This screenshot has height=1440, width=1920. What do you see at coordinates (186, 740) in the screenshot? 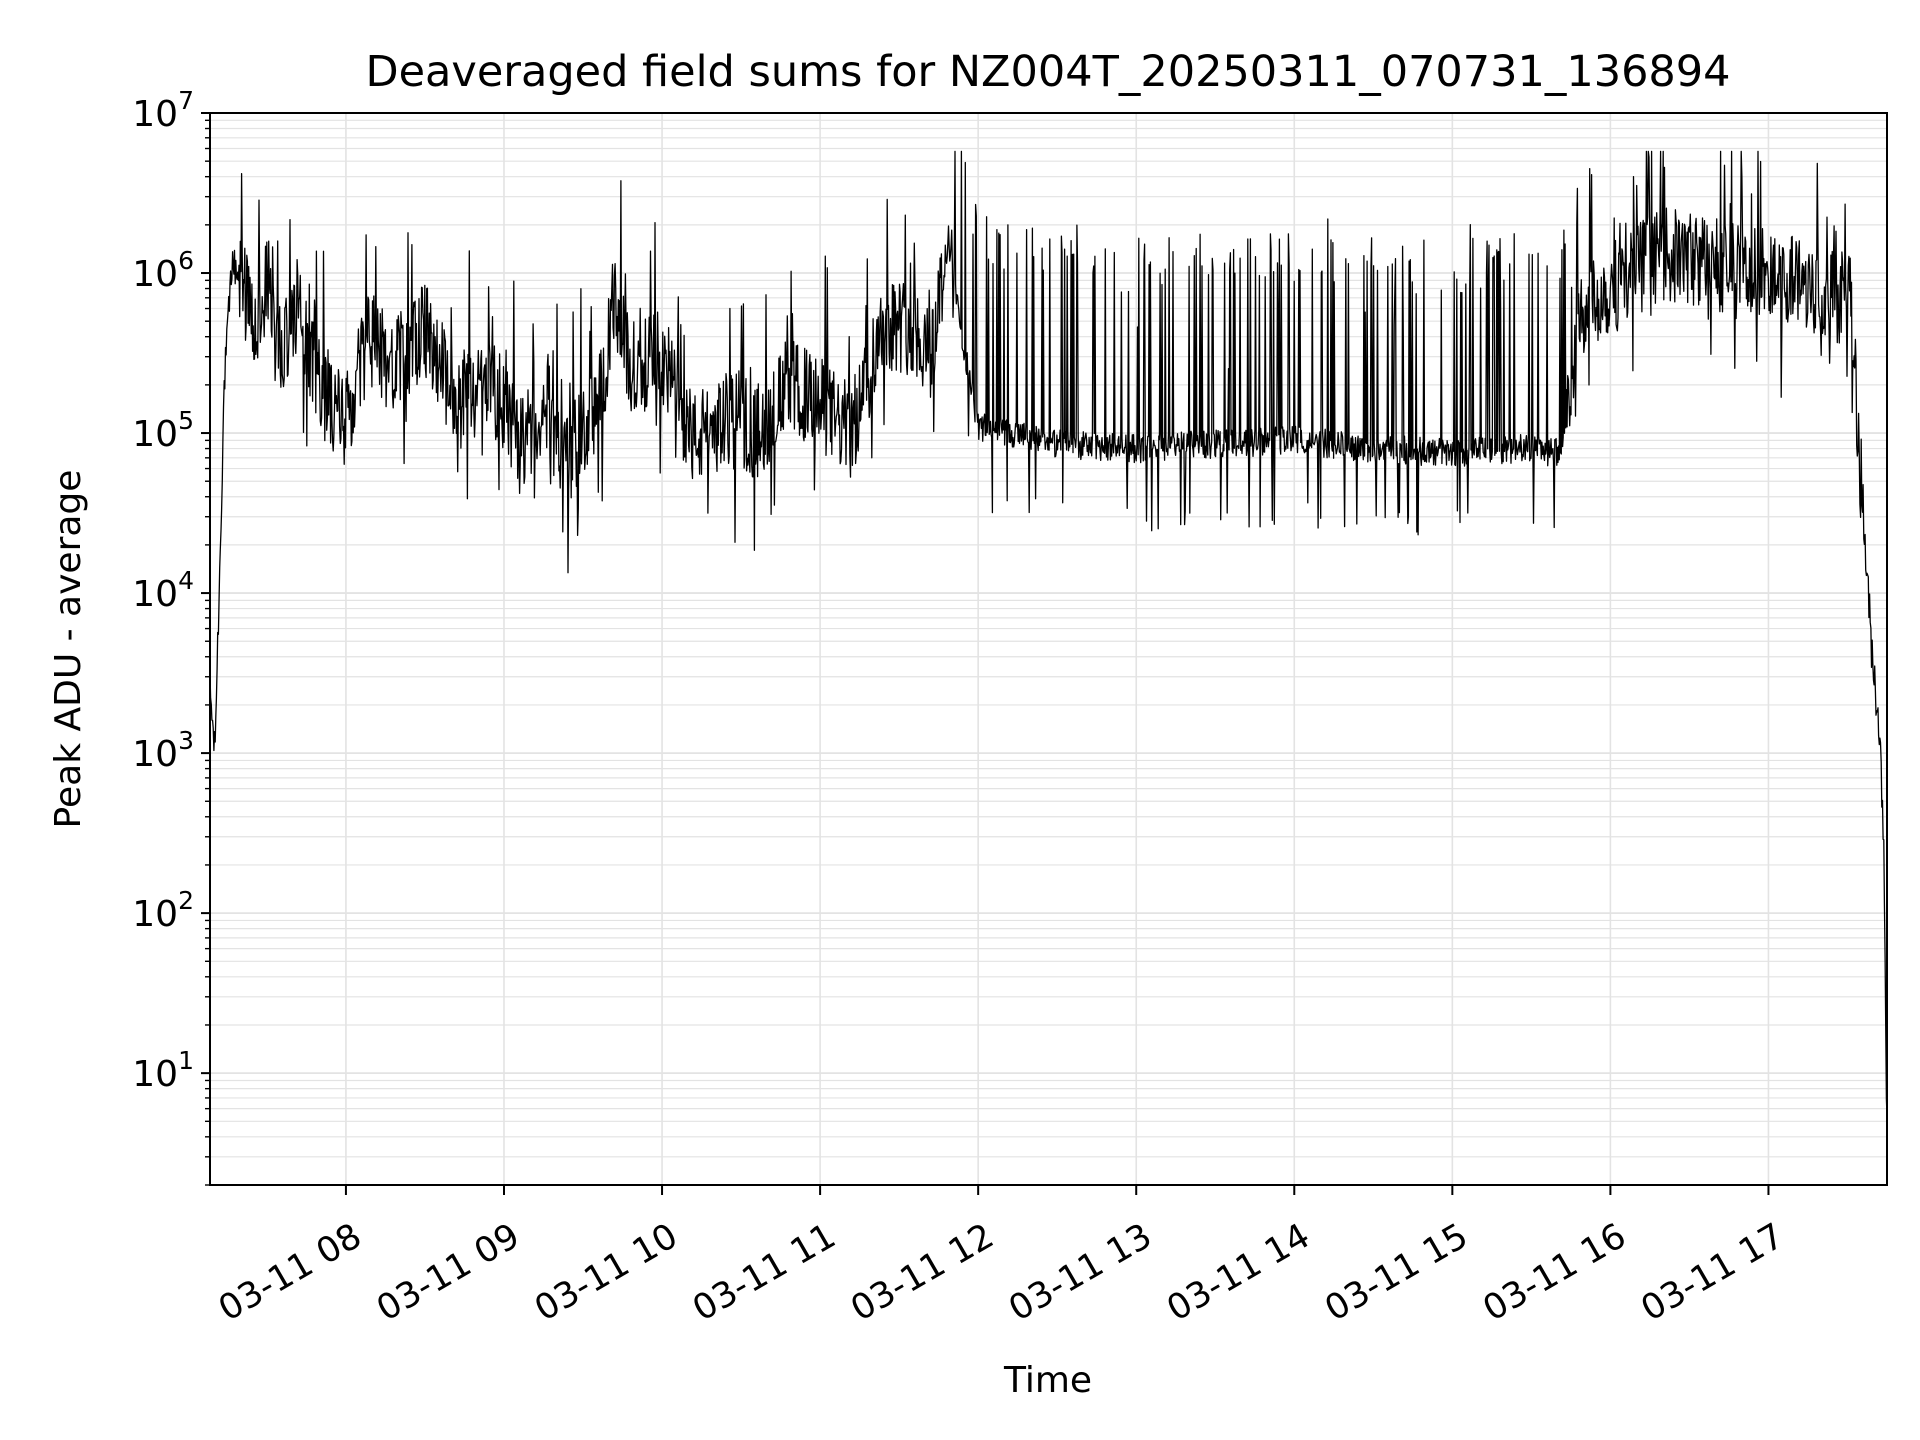
I see `y-tick-label-exponent: 3` at bounding box center [186, 740].